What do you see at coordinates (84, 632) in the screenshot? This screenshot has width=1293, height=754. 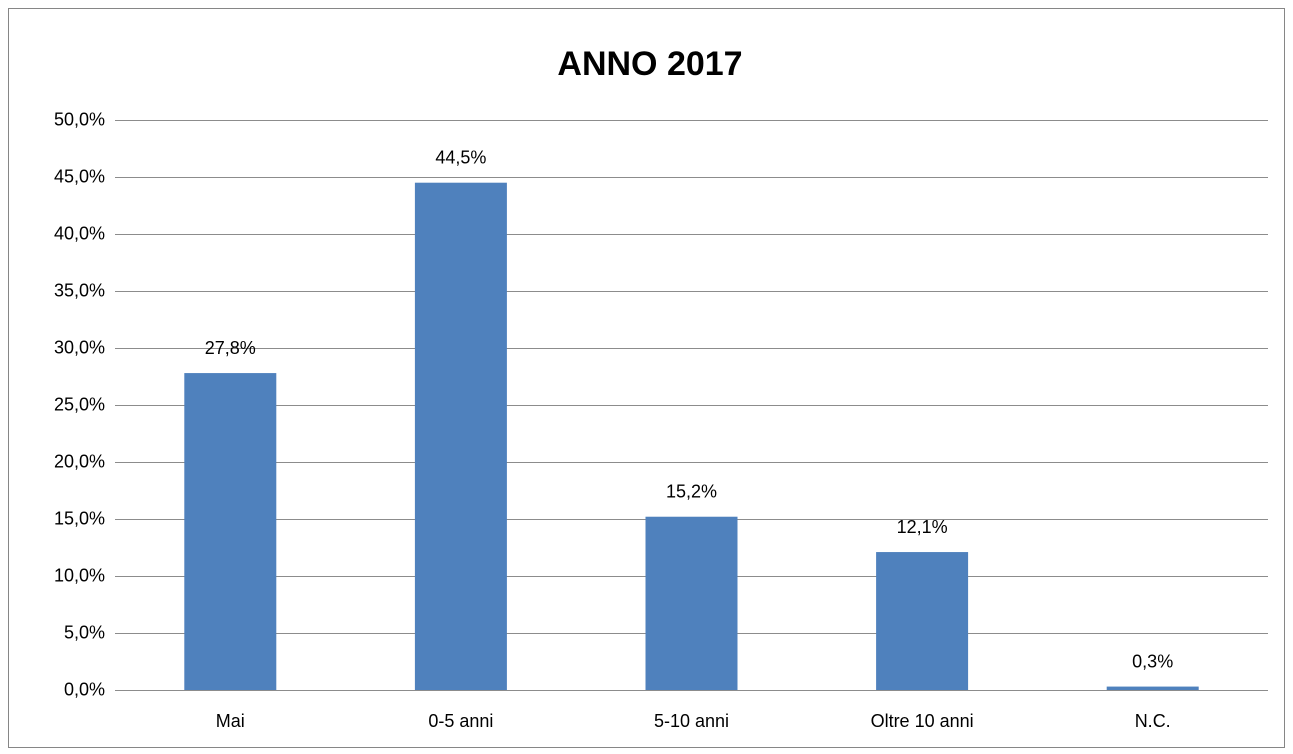 I see `y-tick-label: 5,0%` at bounding box center [84, 632].